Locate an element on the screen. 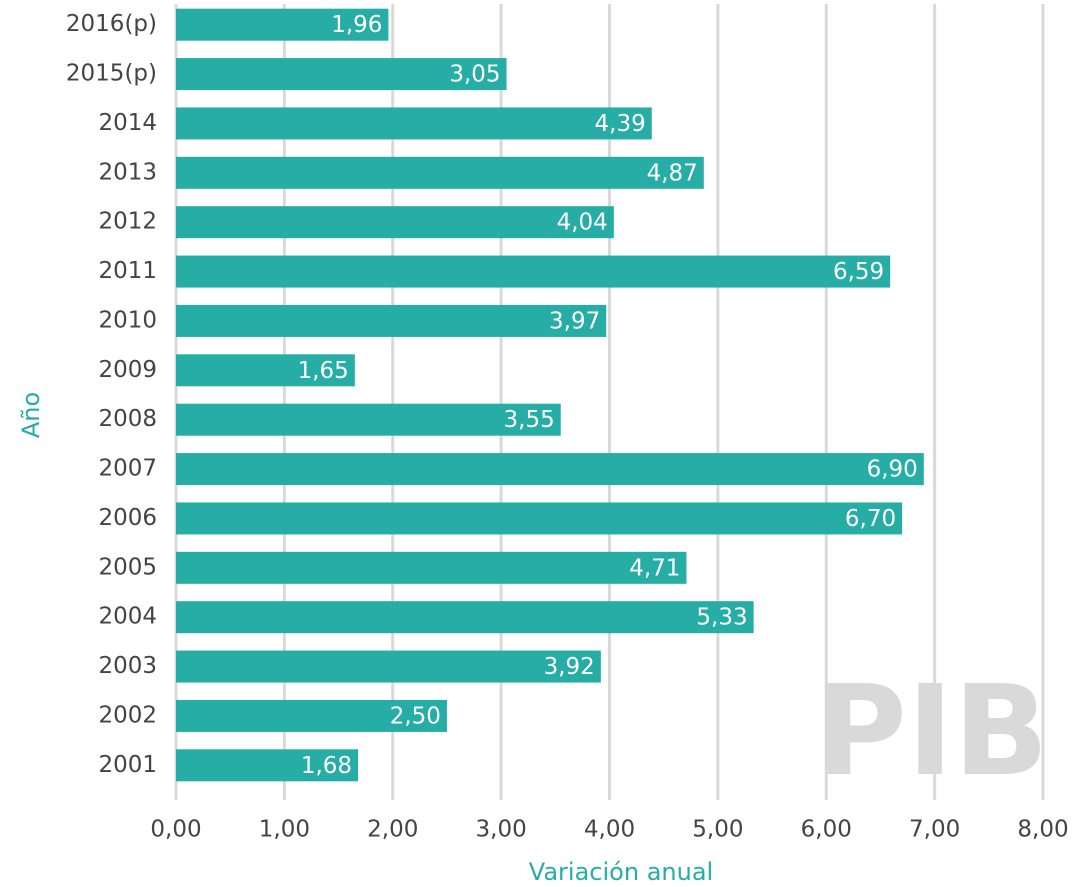 The width and height of the screenshot is (1074, 887). y-tick-label: 2006 is located at coordinates (127, 518).